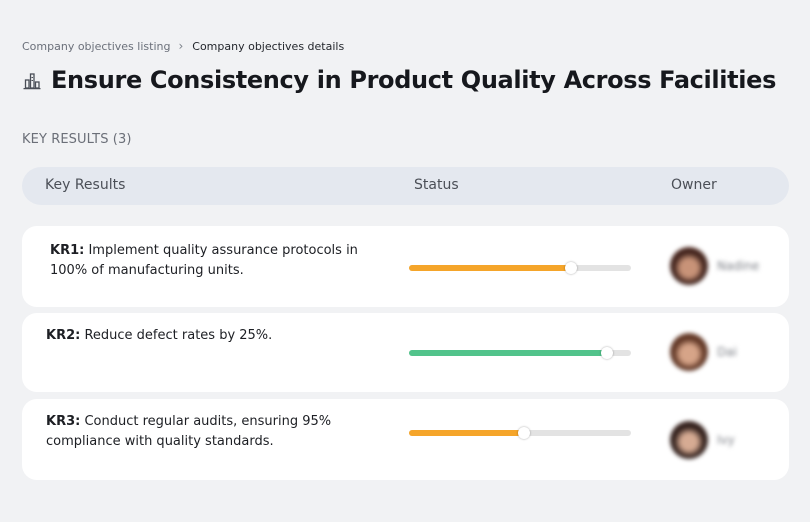 The width and height of the screenshot is (810, 522). What do you see at coordinates (405, 352) in the screenshot?
I see `key-result-row: KR2: Reduce defect rates by 25%. Dai` at bounding box center [405, 352].